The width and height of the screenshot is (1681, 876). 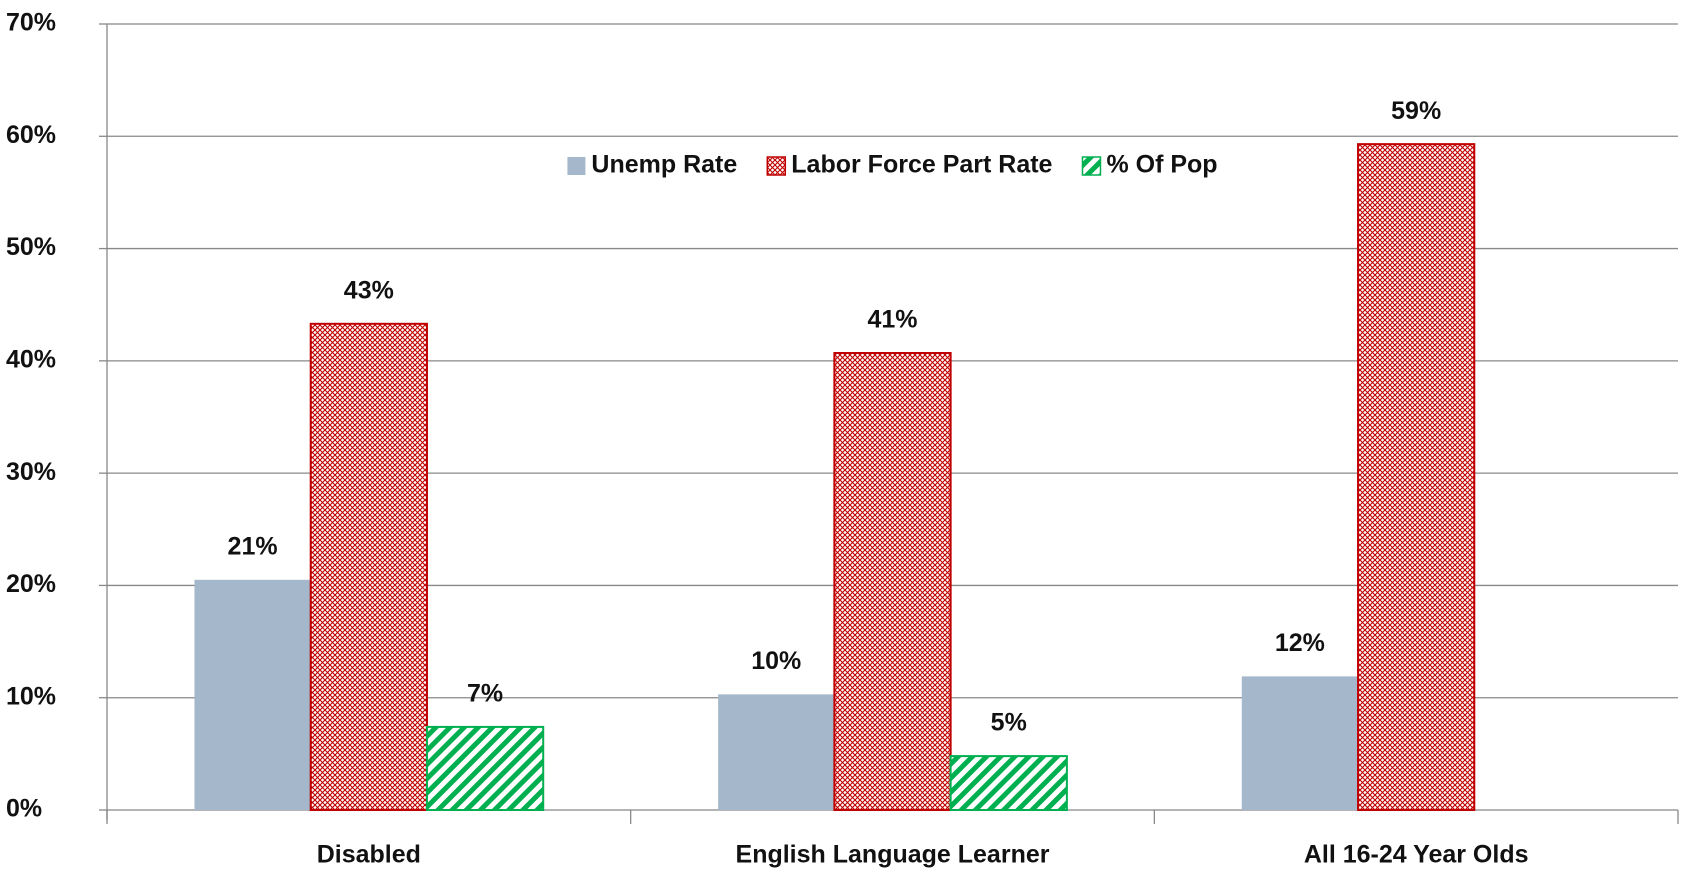 What do you see at coordinates (1161, 165) in the screenshot?
I see `legend-label: % Of Pop` at bounding box center [1161, 165].